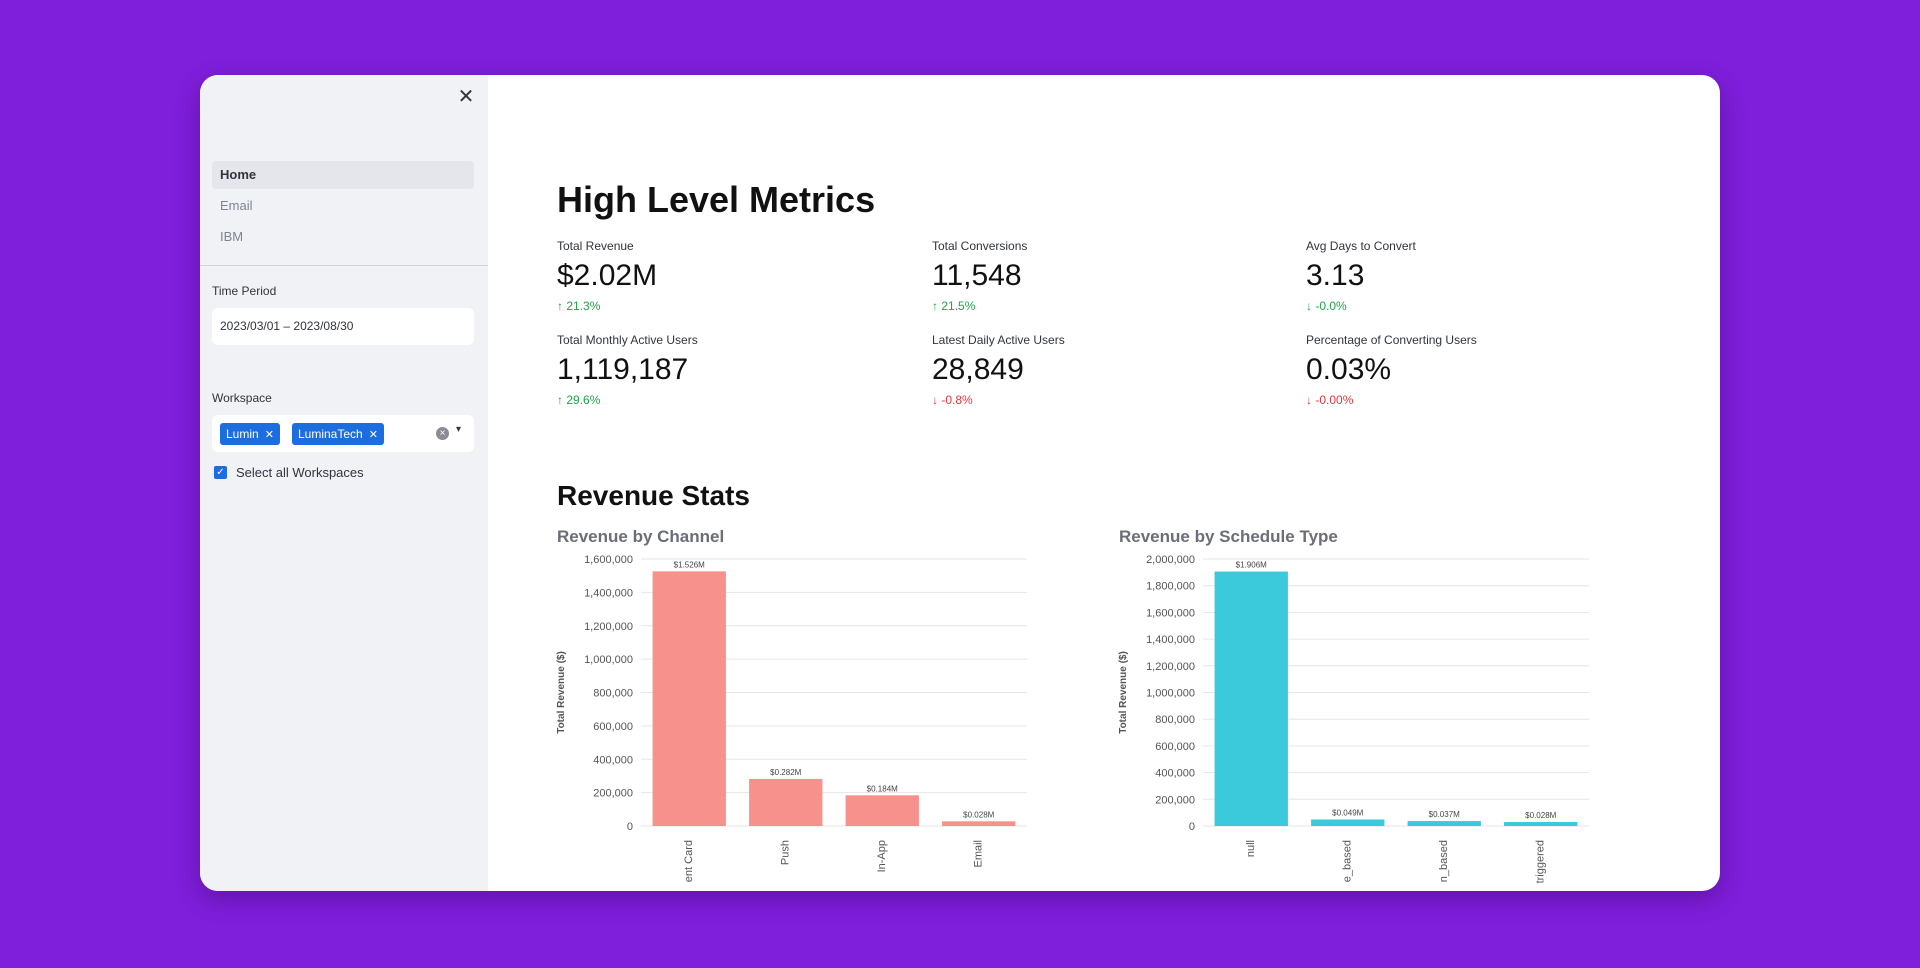 This screenshot has width=1920, height=968. Describe the element at coordinates (952, 400) in the screenshot. I see `metric-delta: ↓ -0.8%` at that location.